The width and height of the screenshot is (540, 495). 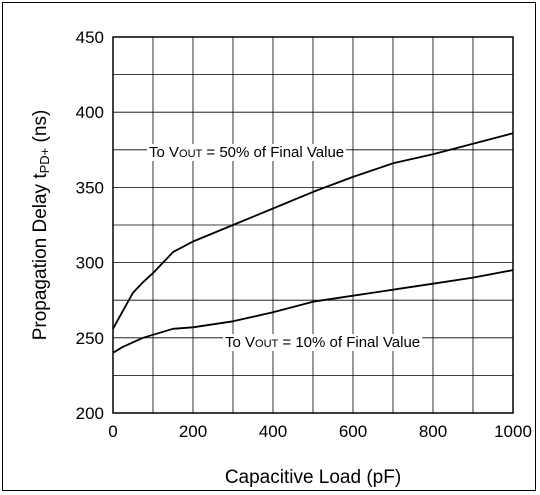 I want to click on x-axis-label: Capacitive Load (pF), so click(x=313, y=477).